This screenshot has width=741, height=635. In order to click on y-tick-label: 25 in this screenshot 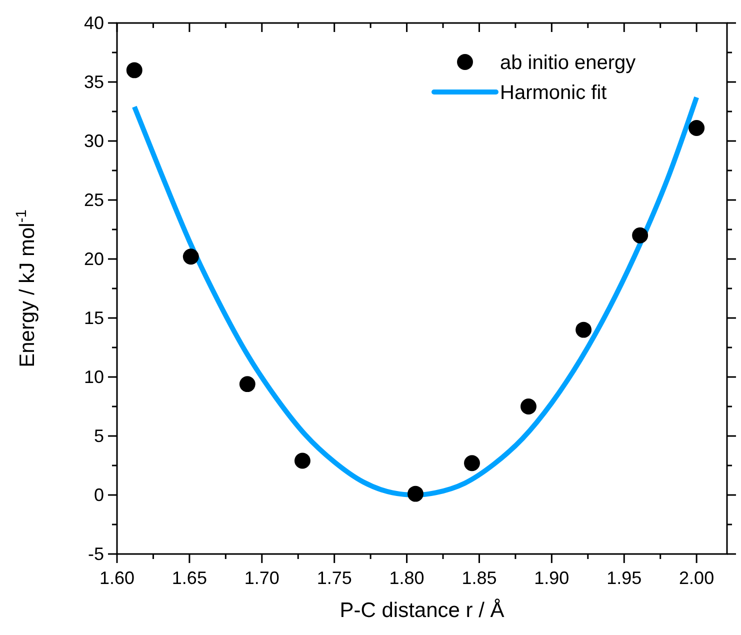, I will do `click(94, 200)`.